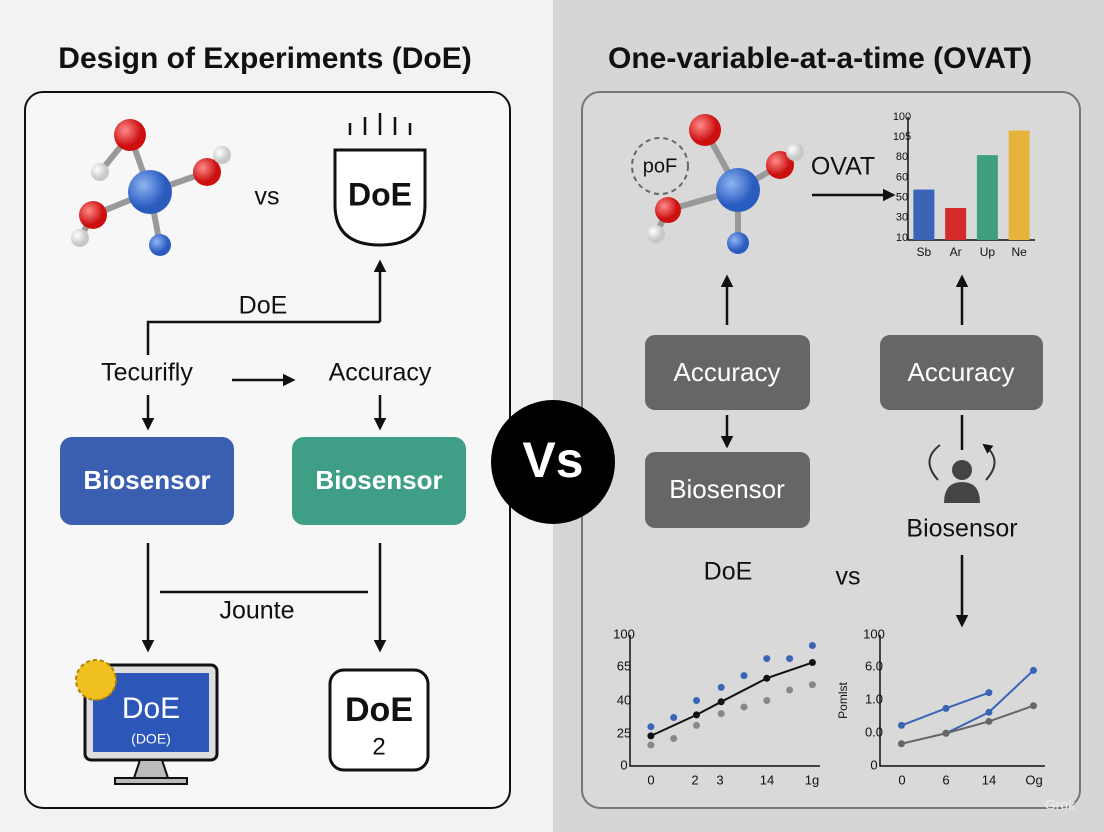 The width and height of the screenshot is (1104, 832). What do you see at coordinates (902, 238) in the screenshot?
I see `y-tick-label: 10` at bounding box center [902, 238].